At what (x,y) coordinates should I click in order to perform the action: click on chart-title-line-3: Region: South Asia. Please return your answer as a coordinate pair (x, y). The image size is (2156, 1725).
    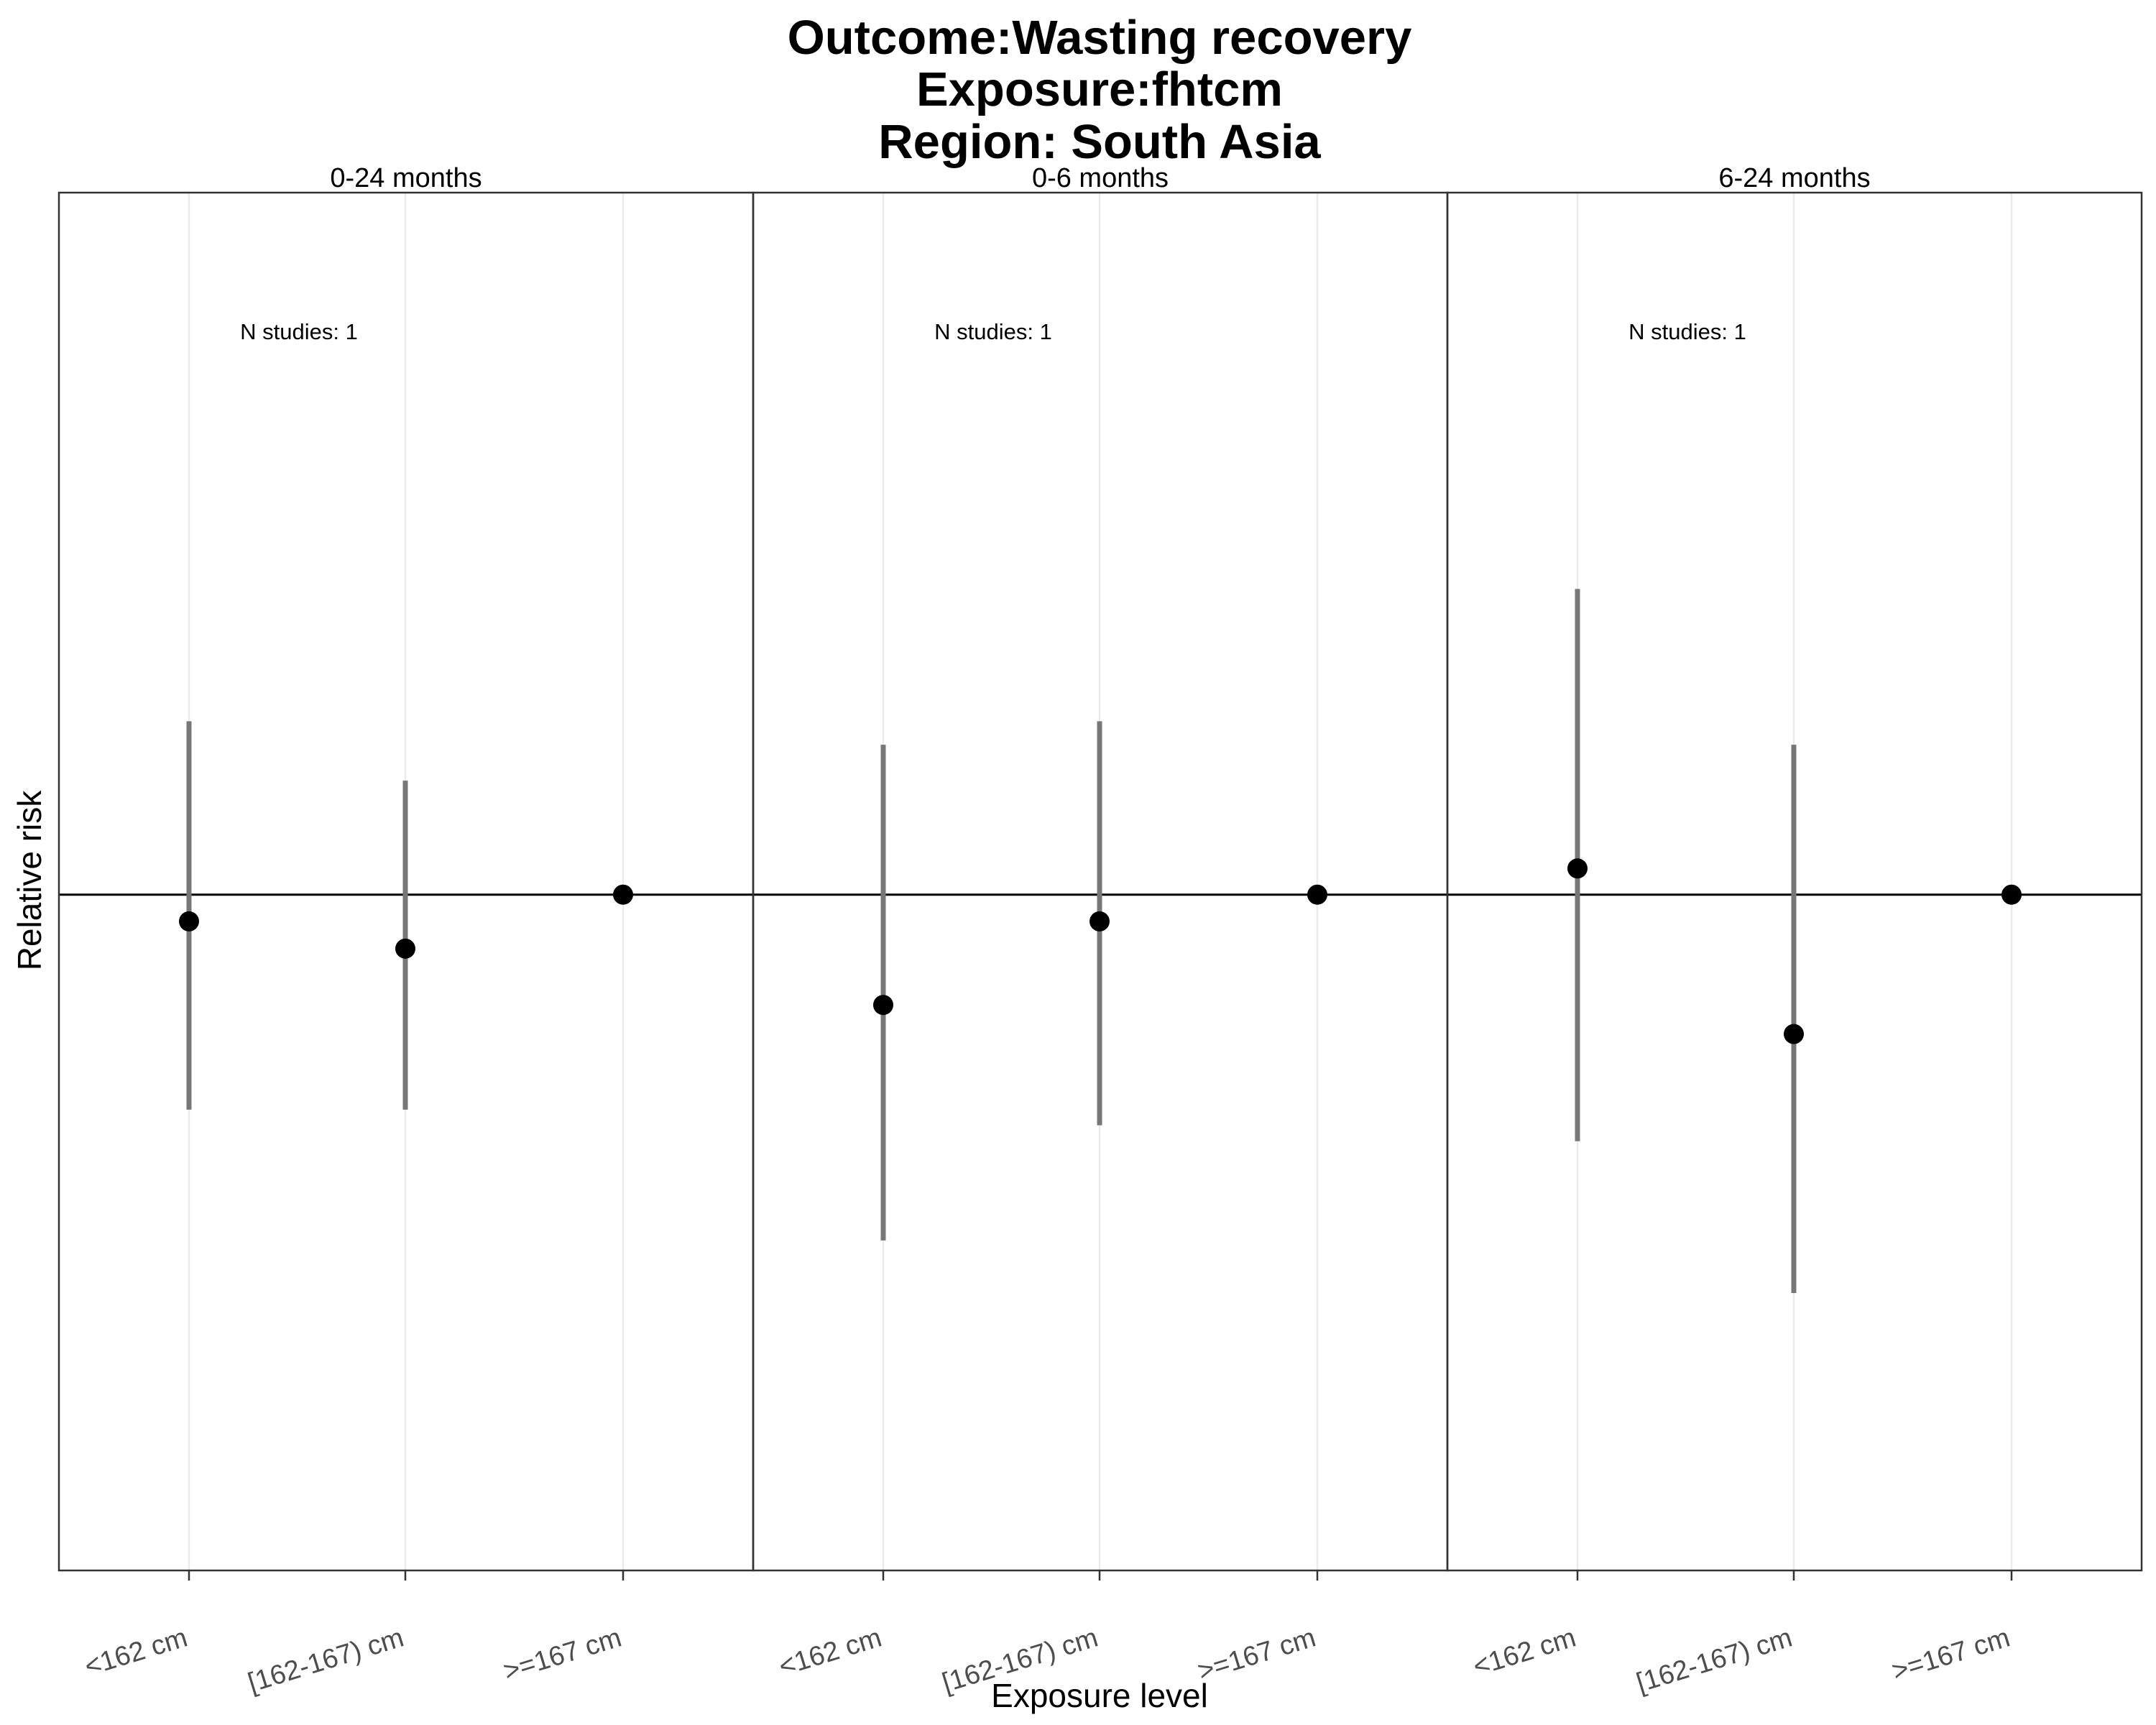
    Looking at the image, I should click on (1099, 142).